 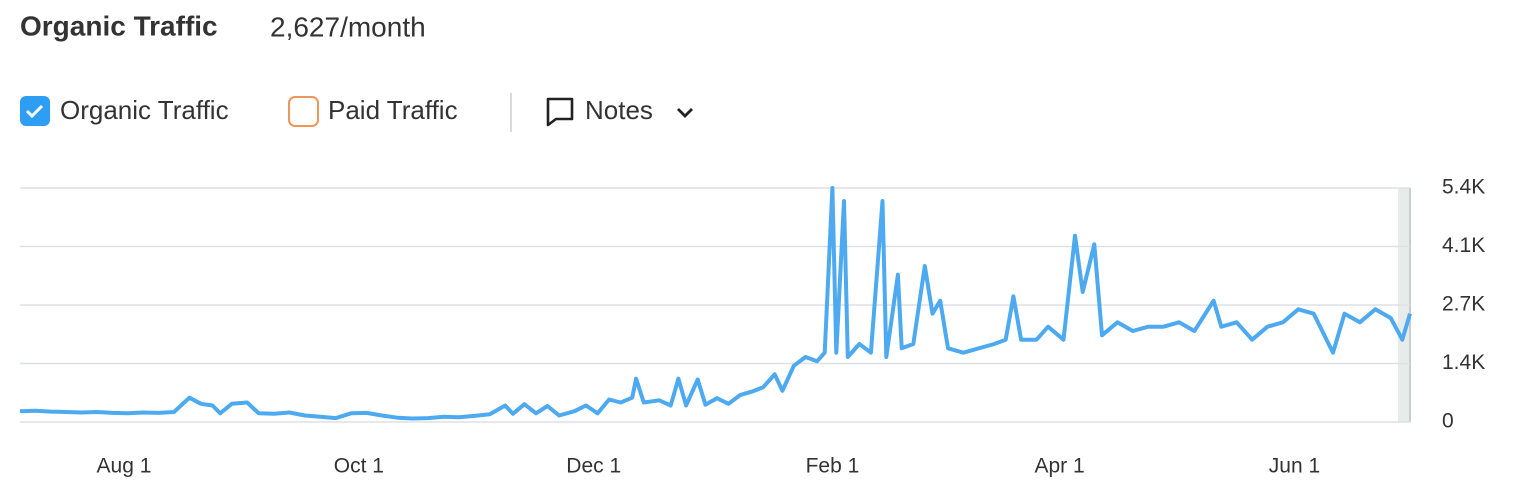 I want to click on y-tick-label: 0, so click(x=1448, y=421).